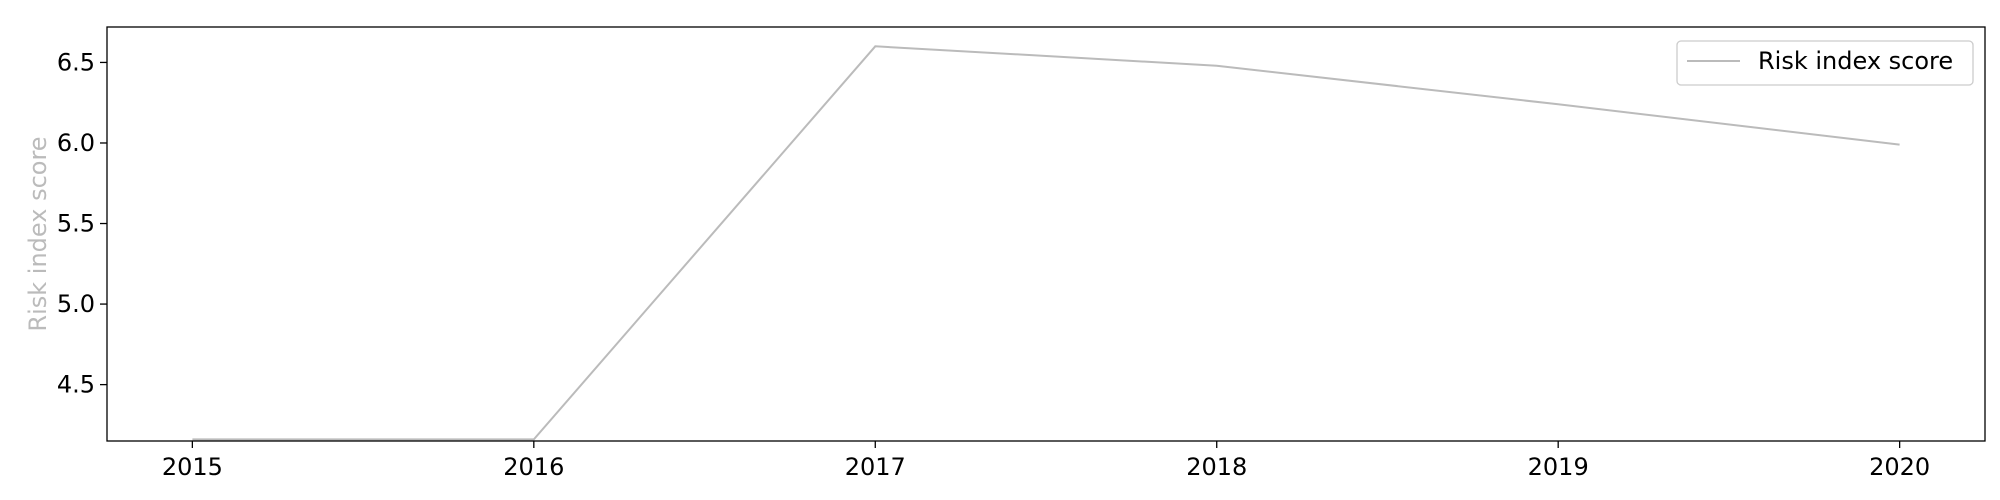 This screenshot has width=2000, height=500. I want to click on x-tick-label: 2019, so click(1558, 467).